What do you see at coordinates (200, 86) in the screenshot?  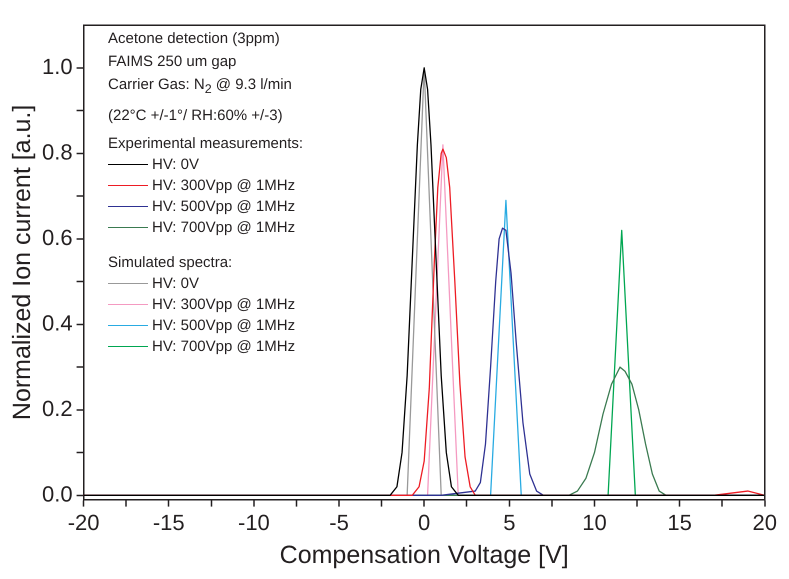 I see `annotation: Carrier Gas: N$_{2}$ @ 9.3 l/min` at bounding box center [200, 86].